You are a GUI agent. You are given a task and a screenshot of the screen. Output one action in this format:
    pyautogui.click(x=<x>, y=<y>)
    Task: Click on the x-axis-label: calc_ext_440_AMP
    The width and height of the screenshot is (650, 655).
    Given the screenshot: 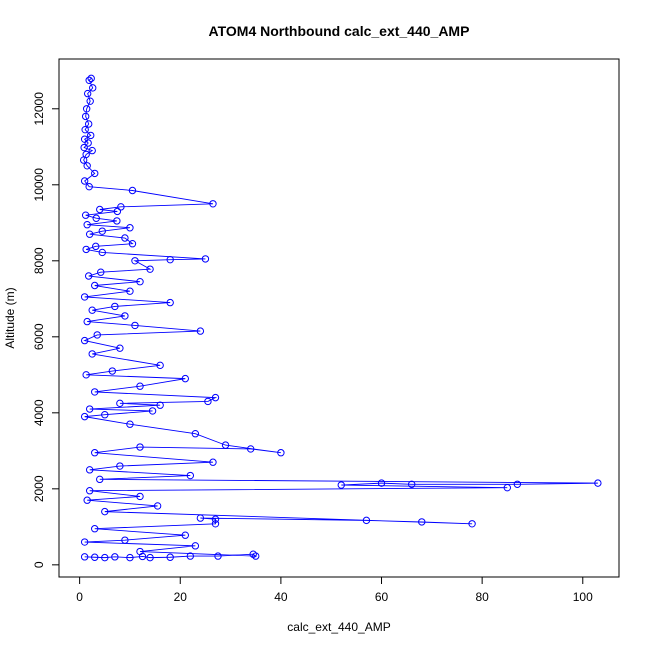 What is the action you would take?
    pyautogui.click(x=338, y=627)
    